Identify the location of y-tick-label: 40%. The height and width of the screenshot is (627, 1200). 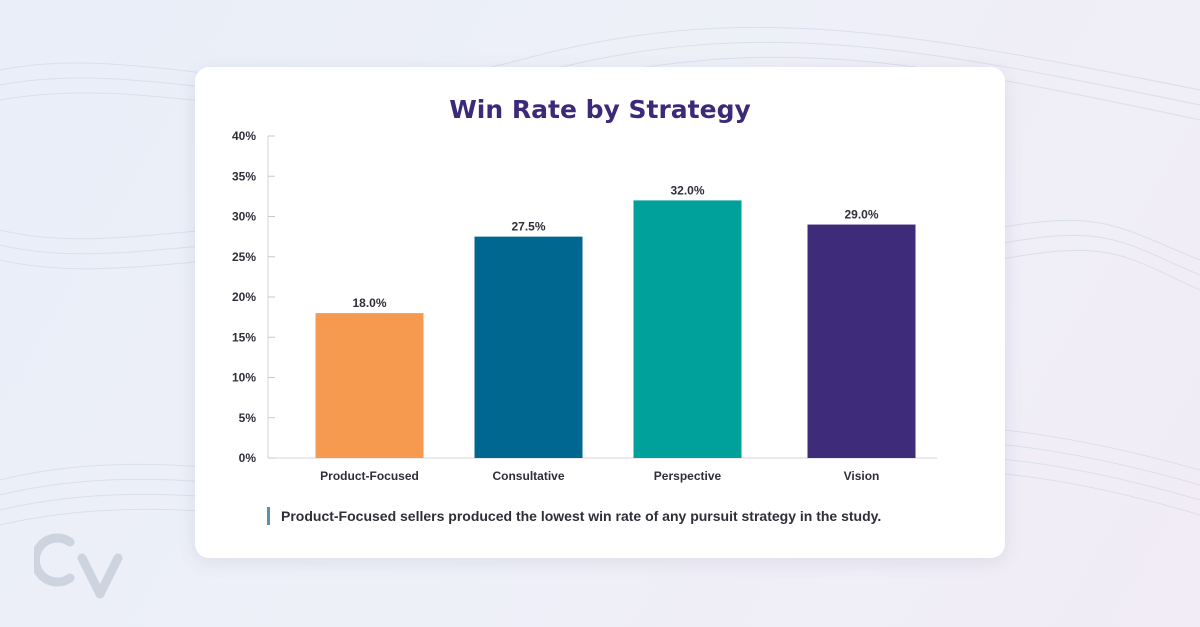
(244, 136).